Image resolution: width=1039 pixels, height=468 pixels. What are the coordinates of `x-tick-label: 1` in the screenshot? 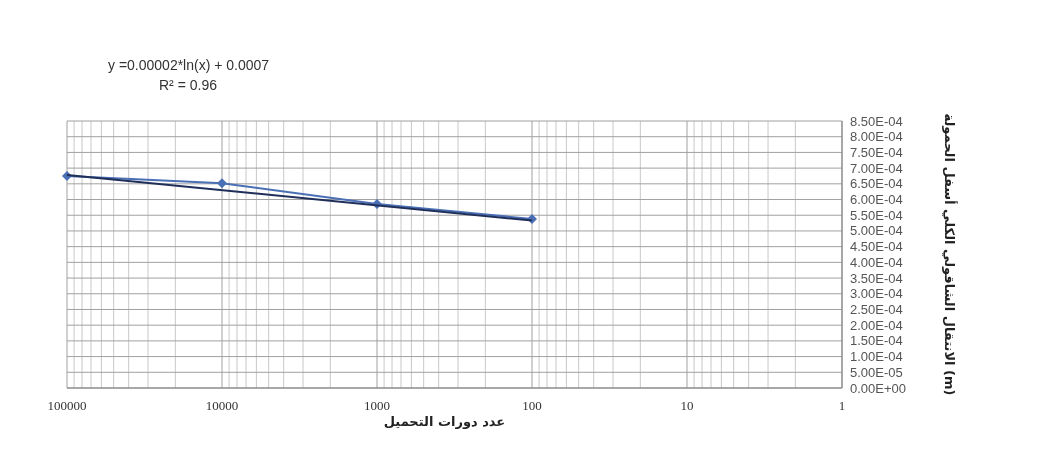 It's located at (842, 405).